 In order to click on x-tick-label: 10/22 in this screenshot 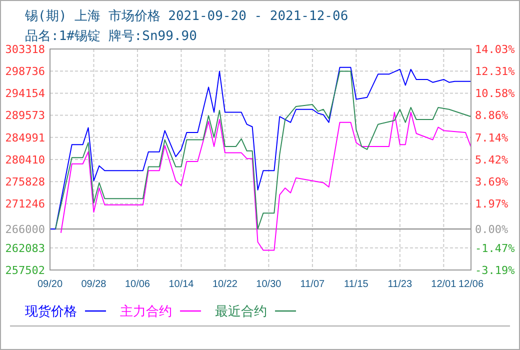, I will do `click(225, 284)`.